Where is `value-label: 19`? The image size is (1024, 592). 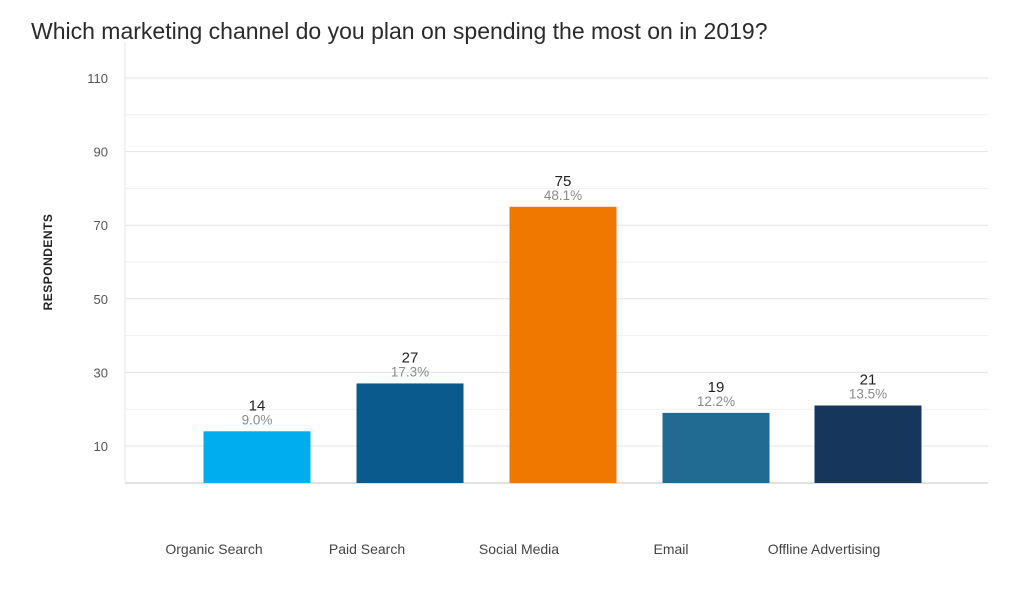 value-label: 19 is located at coordinates (716, 387).